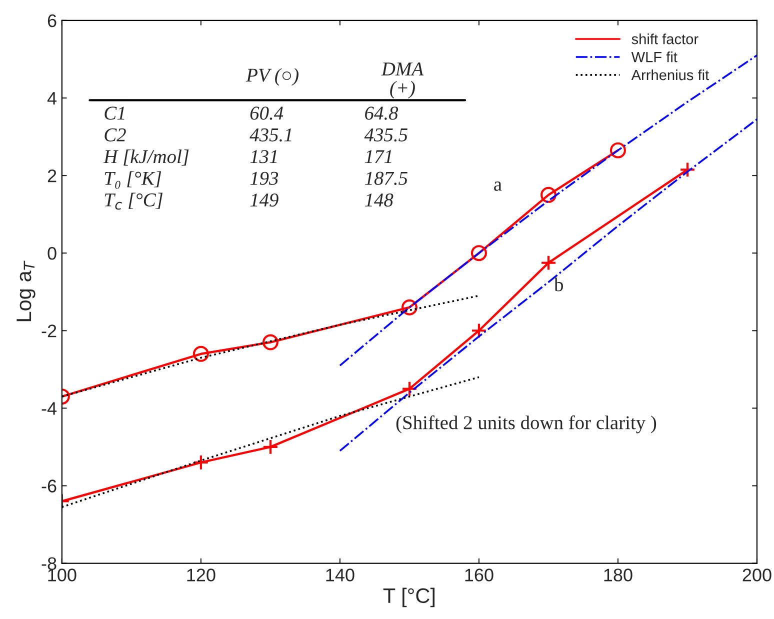 The width and height of the screenshot is (774, 619). I want to click on y-tick-label: 2, so click(52, 175).